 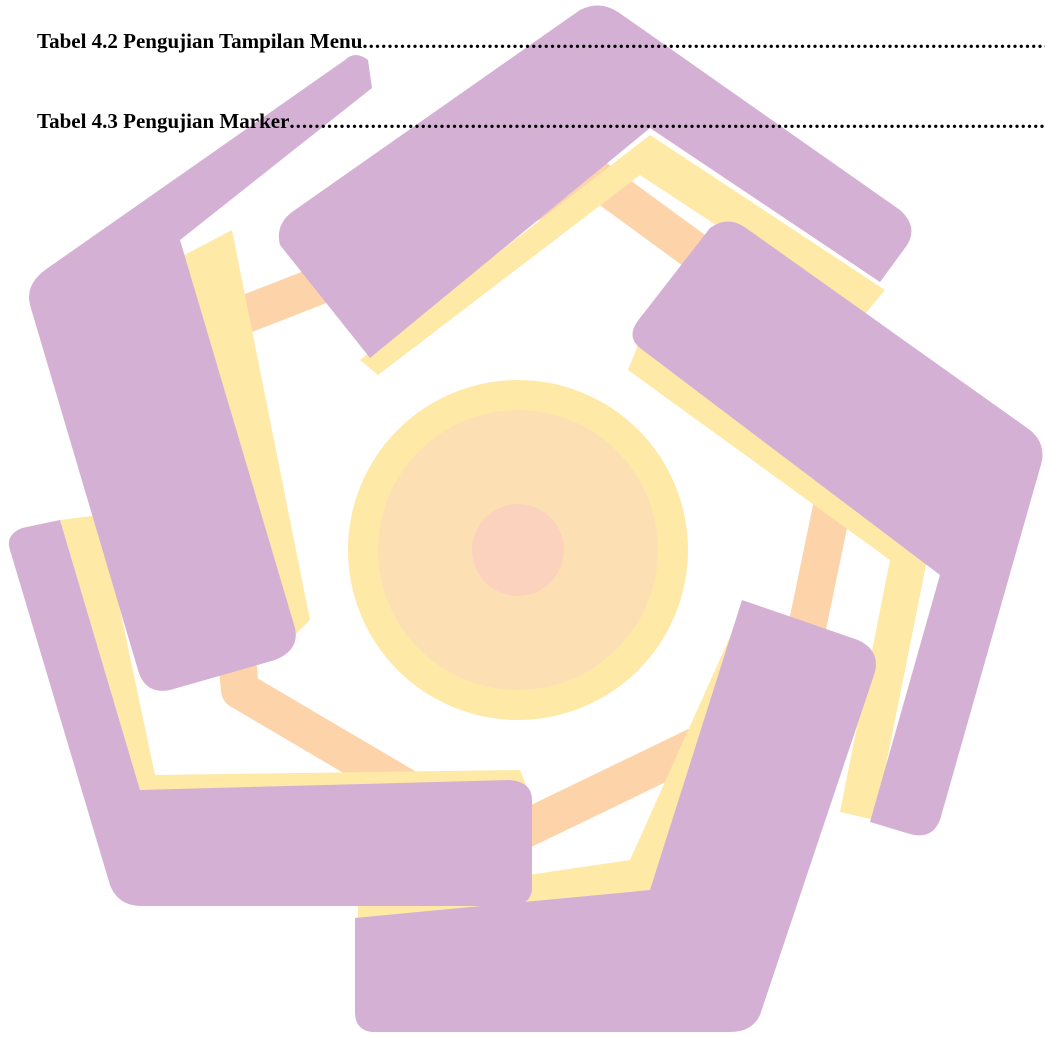 What do you see at coordinates (163, 121) in the screenshot?
I see `toc-entry-title: Tabel 4.3 Pengujian Marker` at bounding box center [163, 121].